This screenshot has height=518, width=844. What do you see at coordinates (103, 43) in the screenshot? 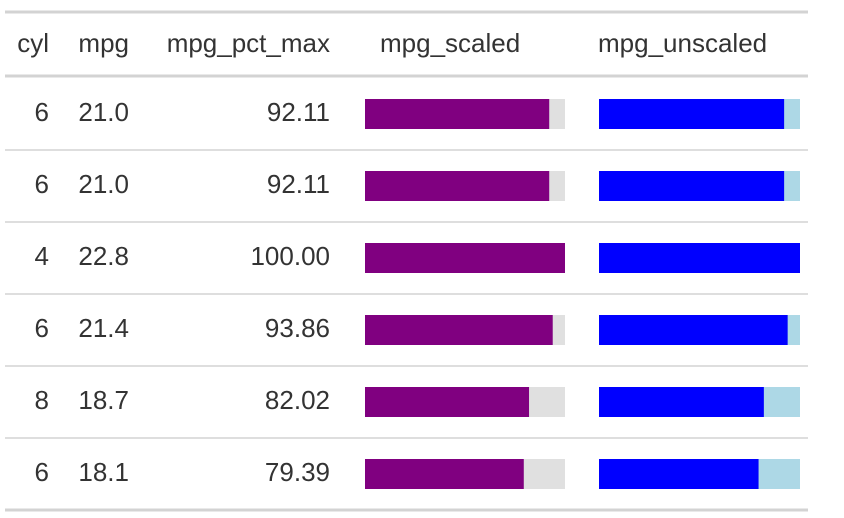
I see `column-header: mpg` at bounding box center [103, 43].